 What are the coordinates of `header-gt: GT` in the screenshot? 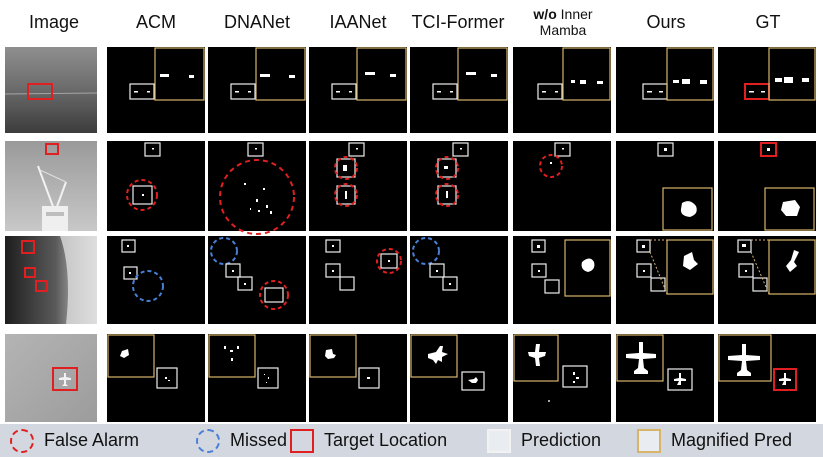 It's located at (768, 21).